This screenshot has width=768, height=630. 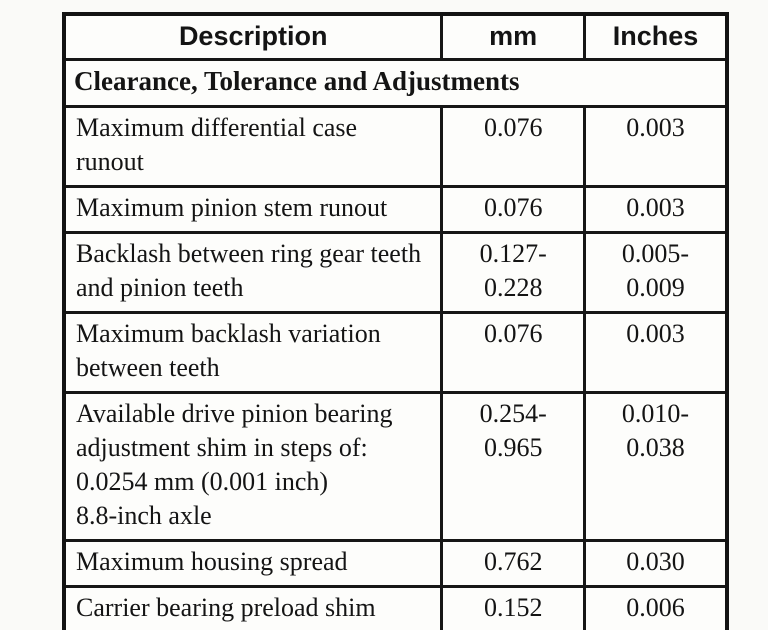 I want to click on column-header-inches: Inches, so click(x=655, y=36).